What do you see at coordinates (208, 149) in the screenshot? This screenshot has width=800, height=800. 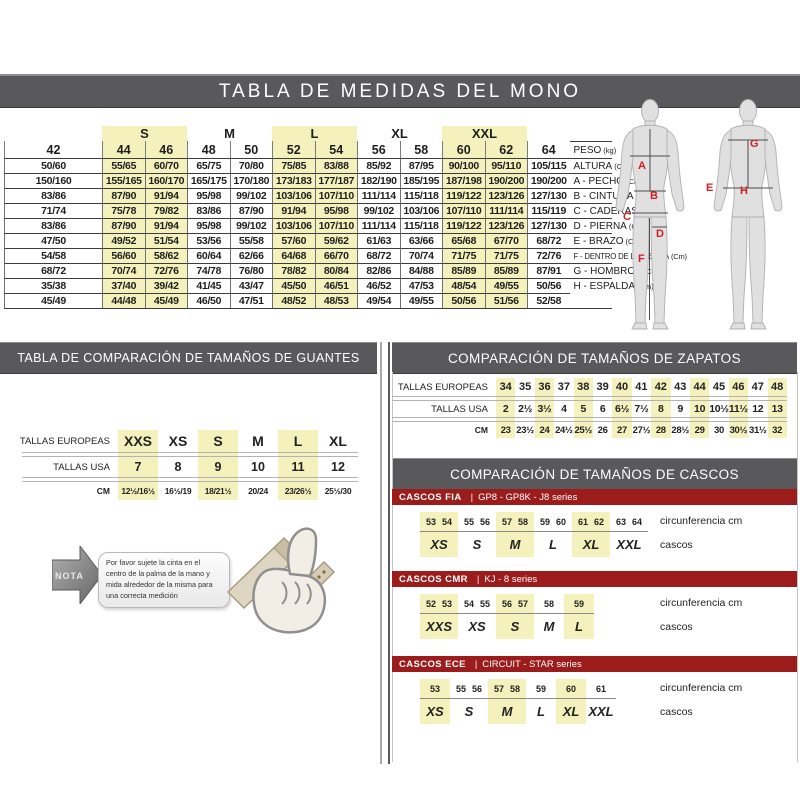 I see `size-column-header: 48` at bounding box center [208, 149].